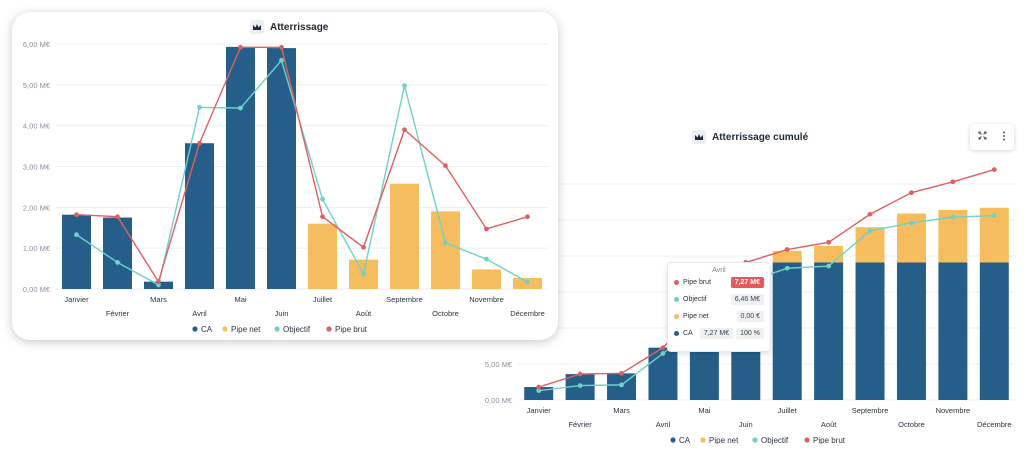 The width and height of the screenshot is (1024, 455). Describe the element at coordinates (299, 27) in the screenshot. I see `monthly-chart-title: Atterrissage` at that location.